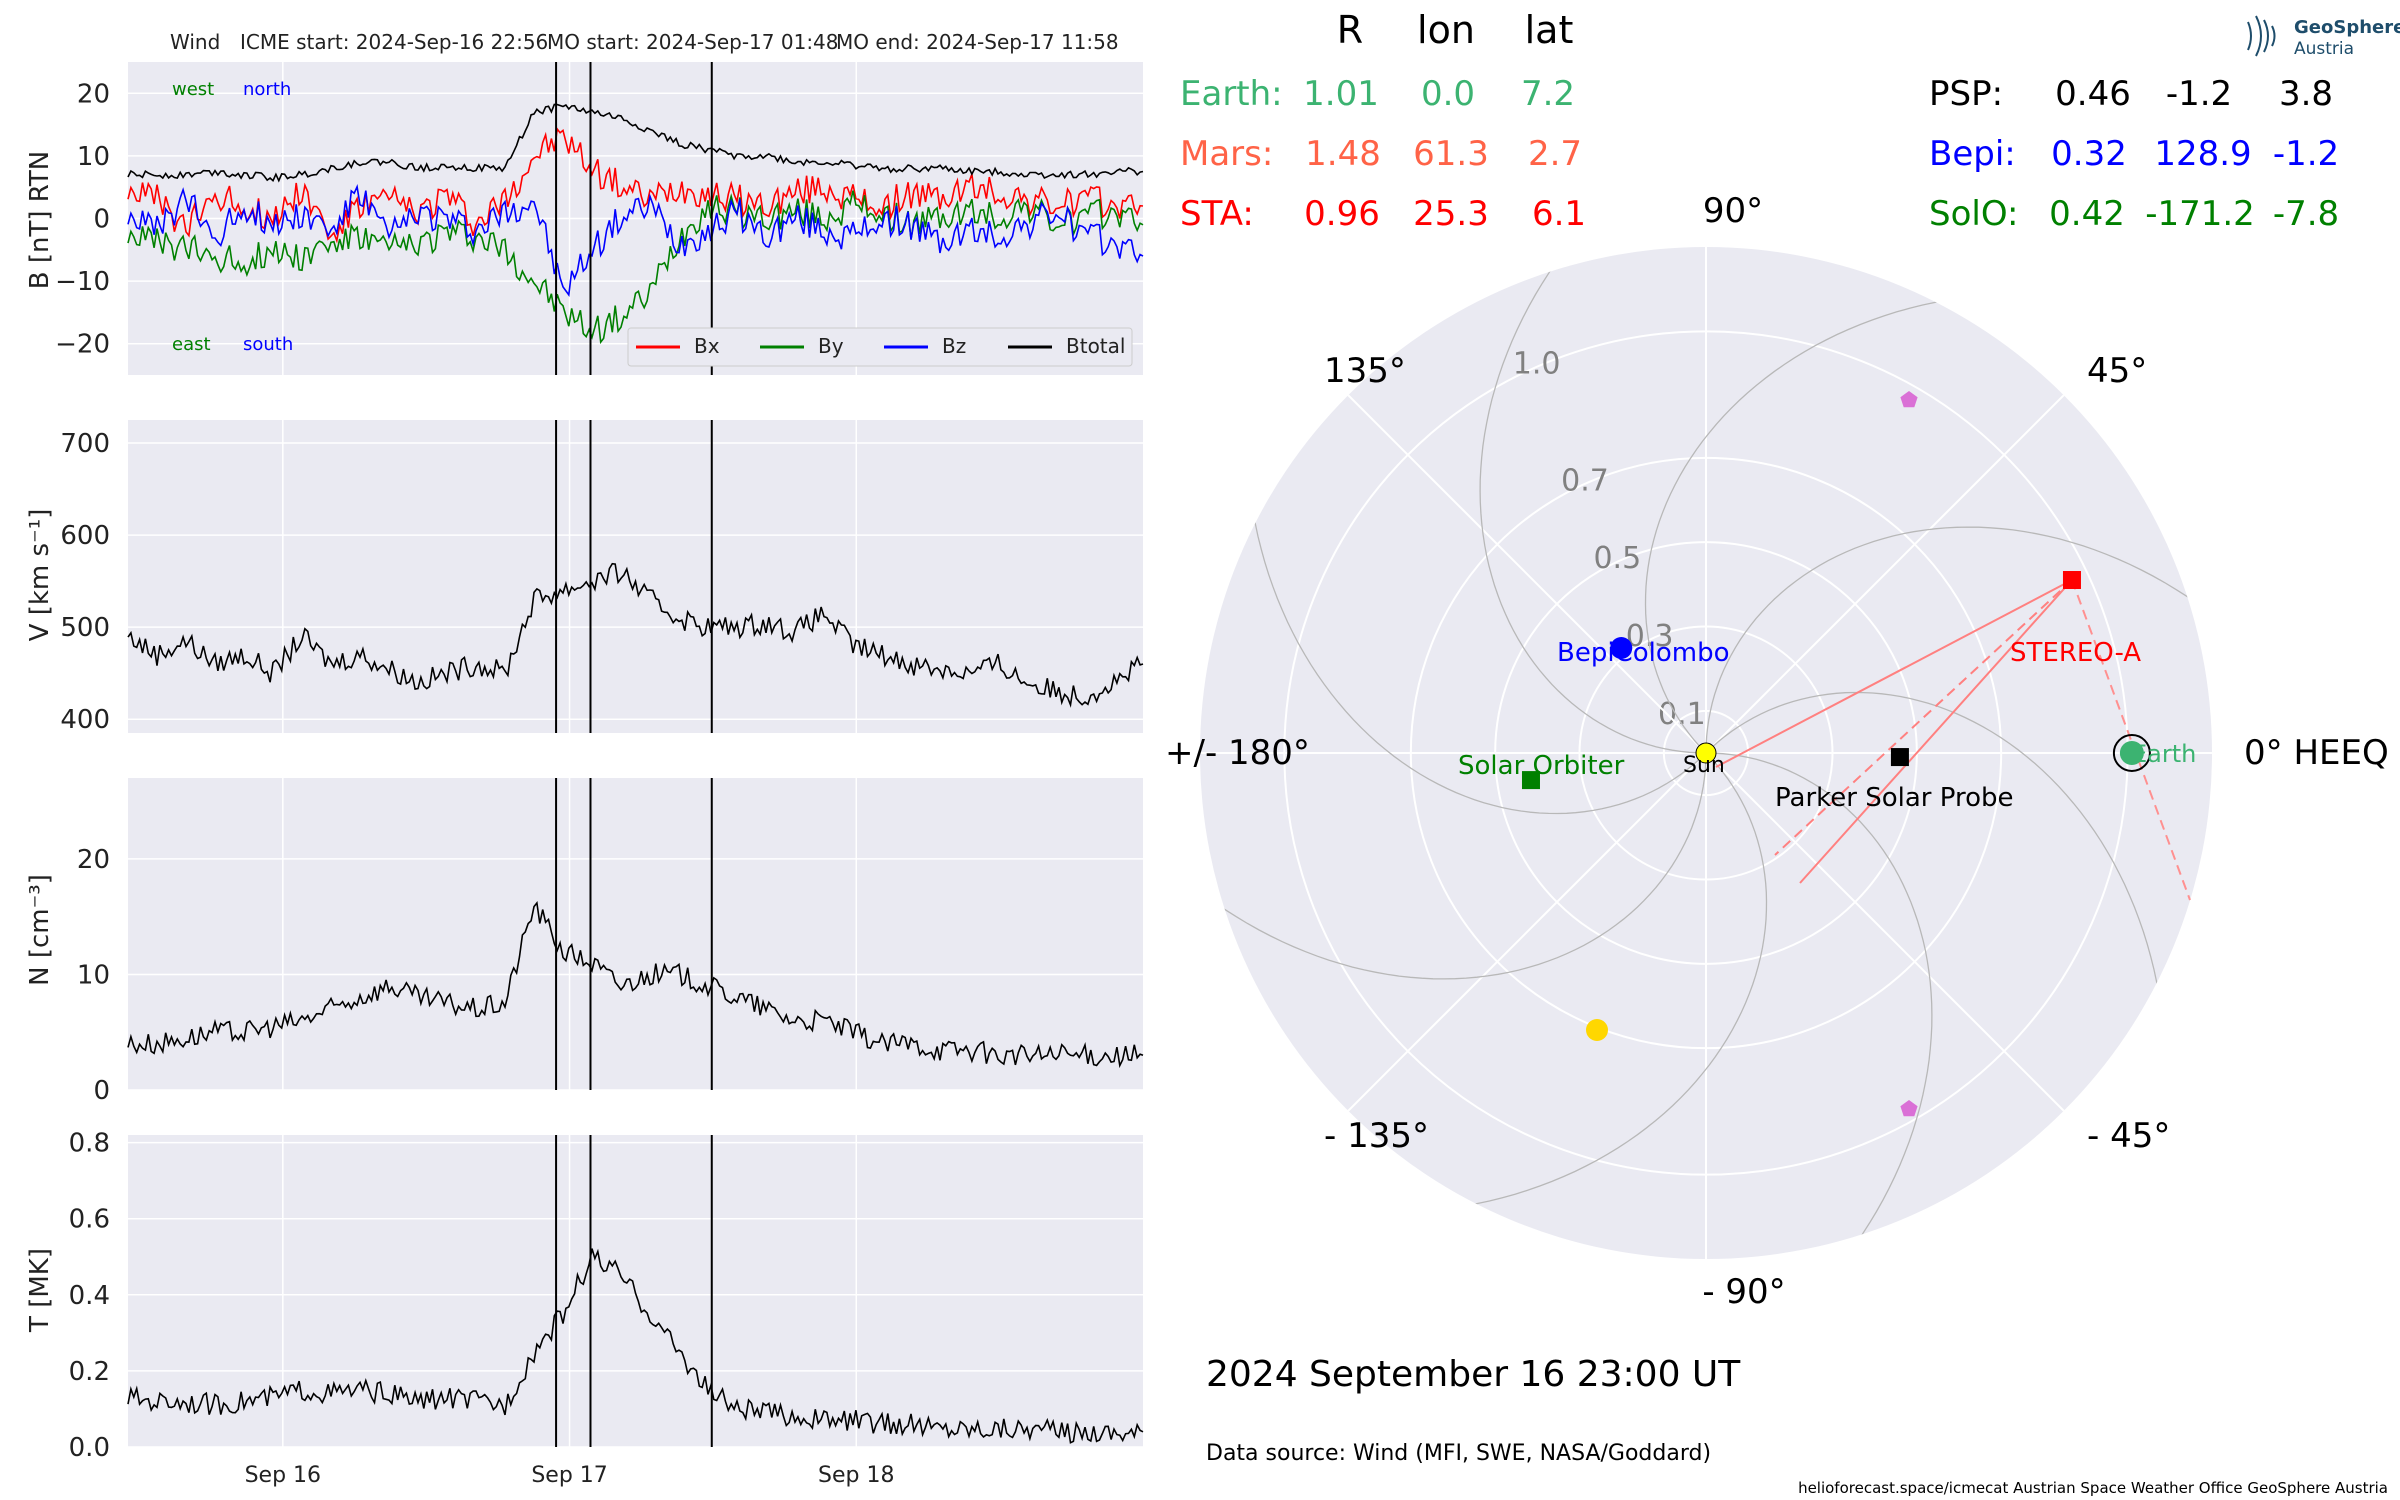  Describe the element at coordinates (82, 345) in the screenshot. I see `y-tick-label: −20` at that location.